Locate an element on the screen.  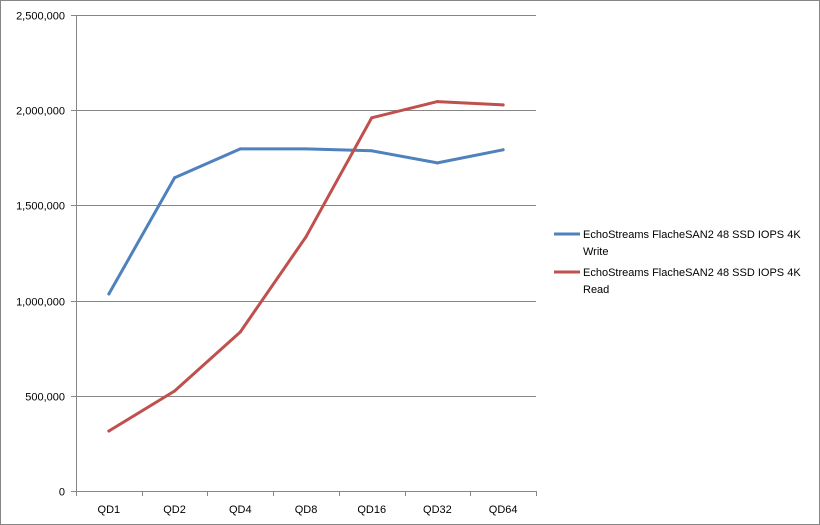
y-tick-label: 500,000 is located at coordinates (45, 398).